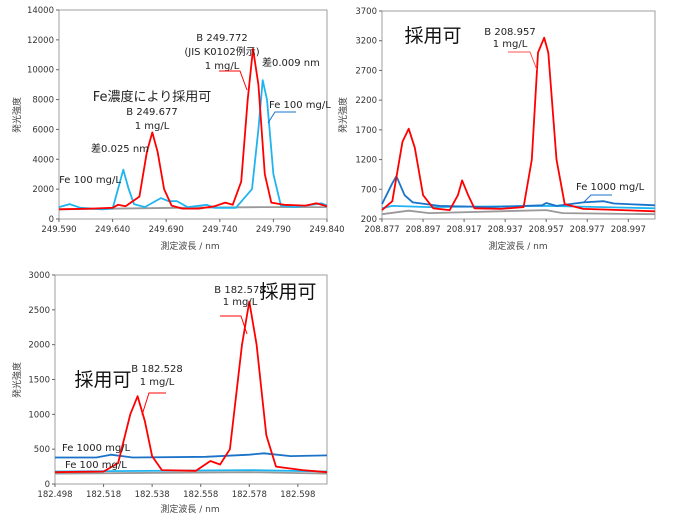 The width and height of the screenshot is (680, 528). I want to click on leader-line-fe100, so click(281, 117).